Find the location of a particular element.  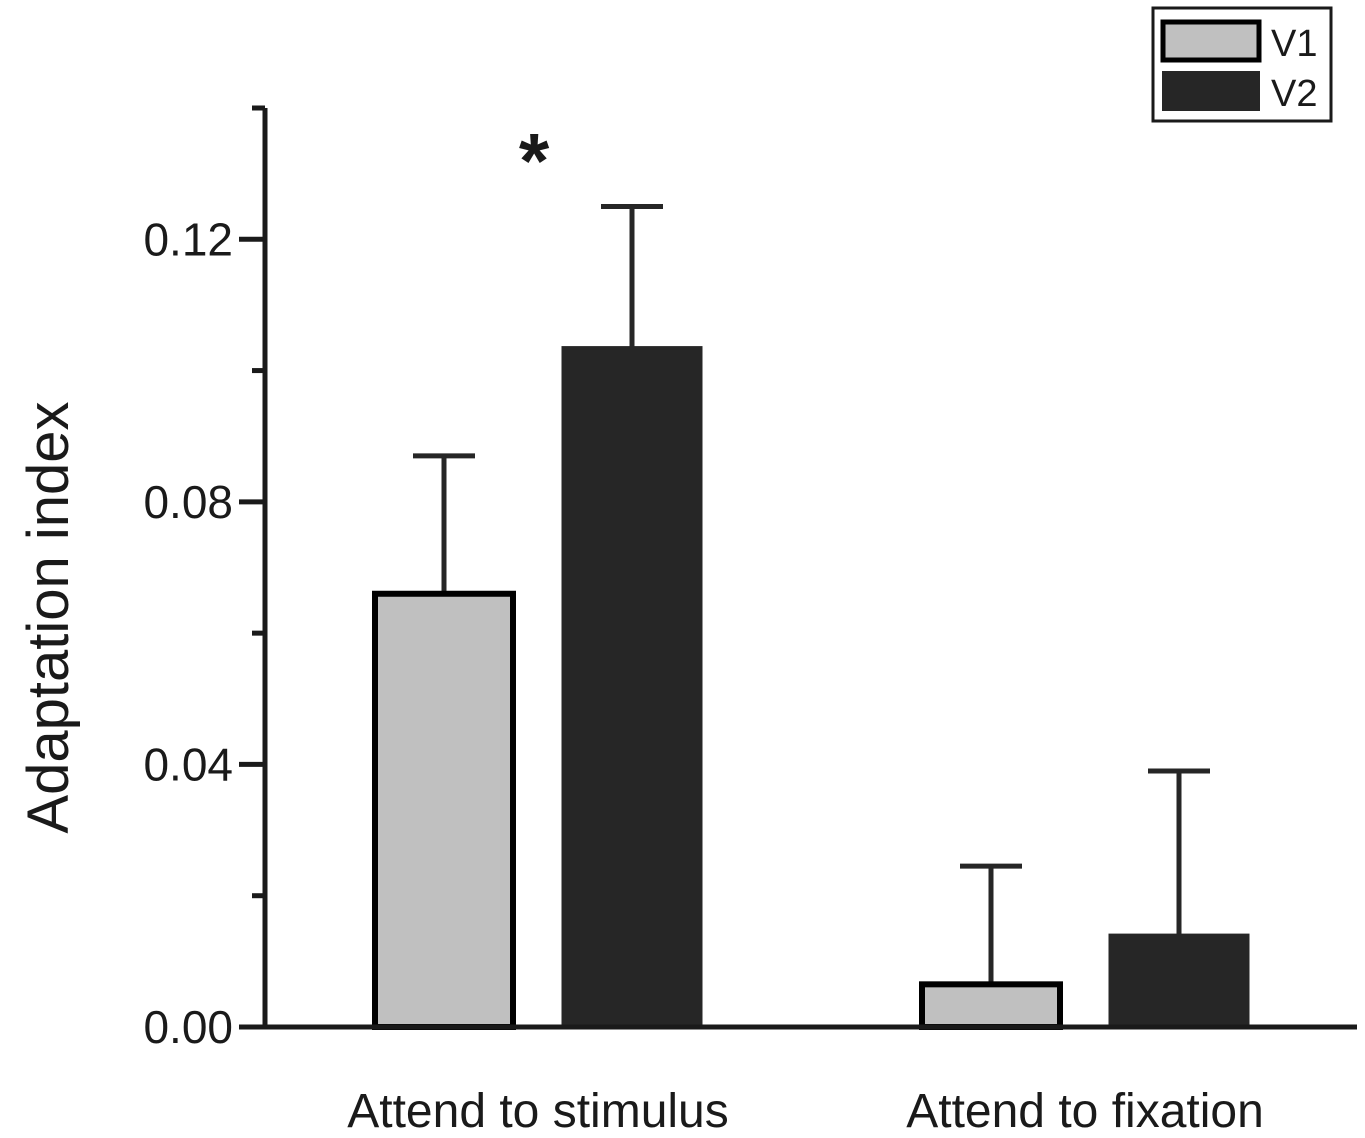

legend-swatch-v2 is located at coordinates (1211, 91).